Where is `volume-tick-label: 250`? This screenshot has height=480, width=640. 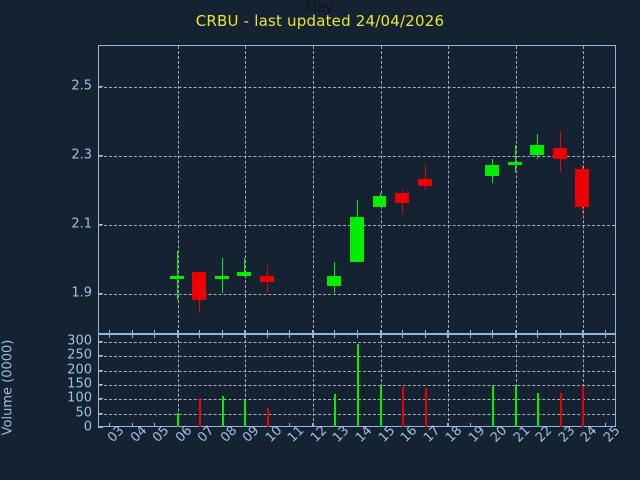
volume-tick-label: 250 is located at coordinates (79, 355).